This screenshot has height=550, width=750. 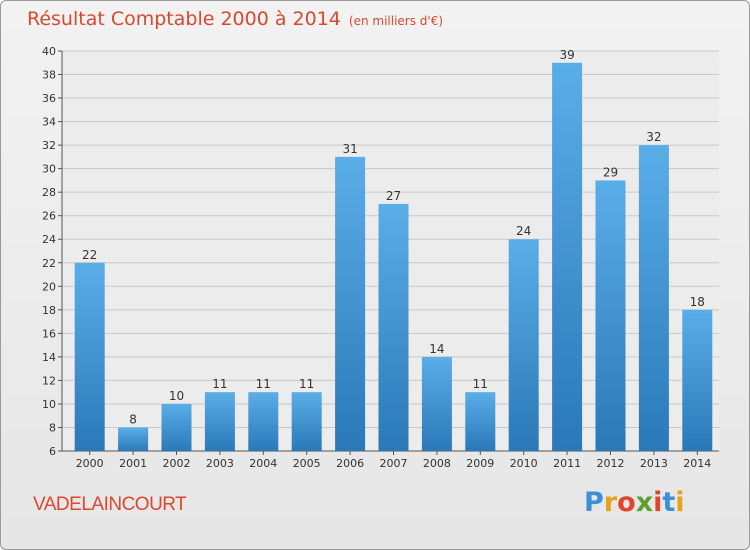 What do you see at coordinates (436, 349) in the screenshot?
I see `bar-value-label: 14` at bounding box center [436, 349].